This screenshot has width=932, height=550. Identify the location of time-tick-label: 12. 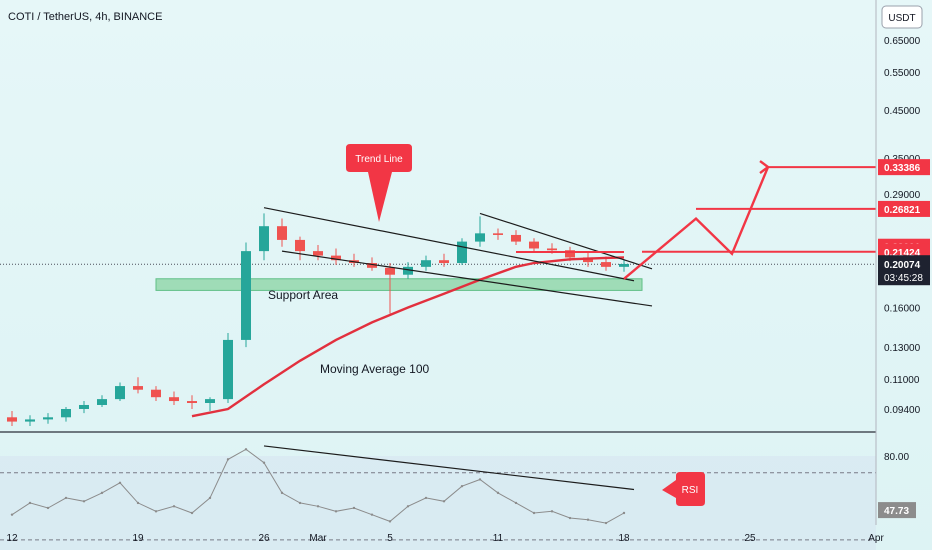
(12, 538).